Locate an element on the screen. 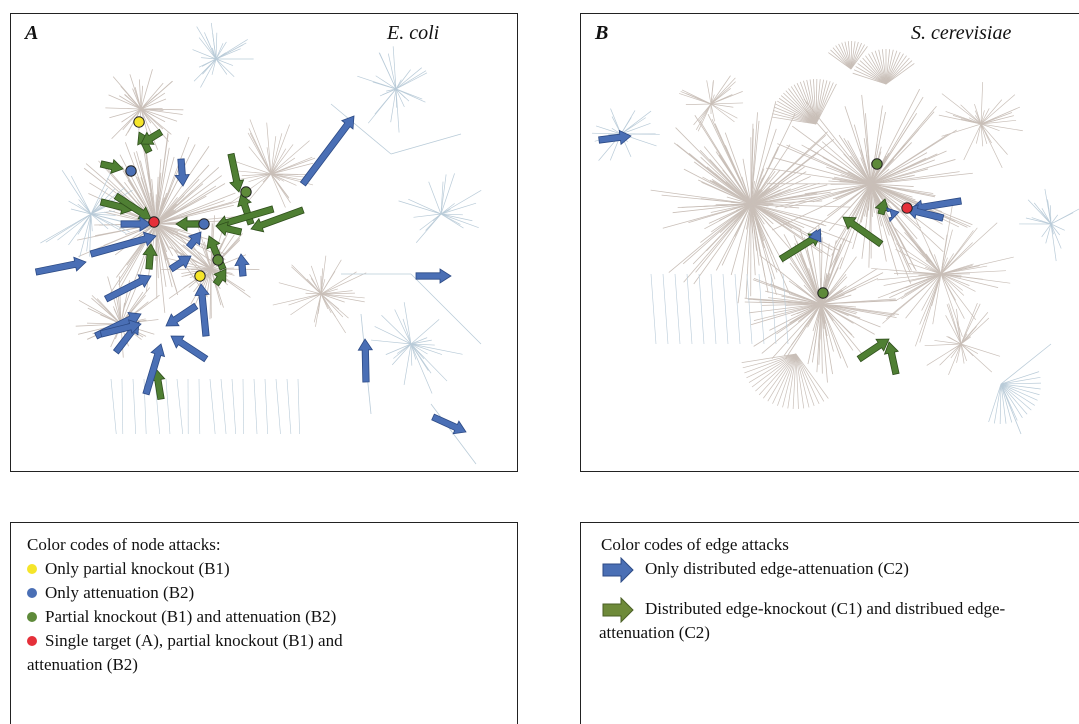 This screenshot has height=724, width=1079. blue-node is located at coordinates (204, 224).